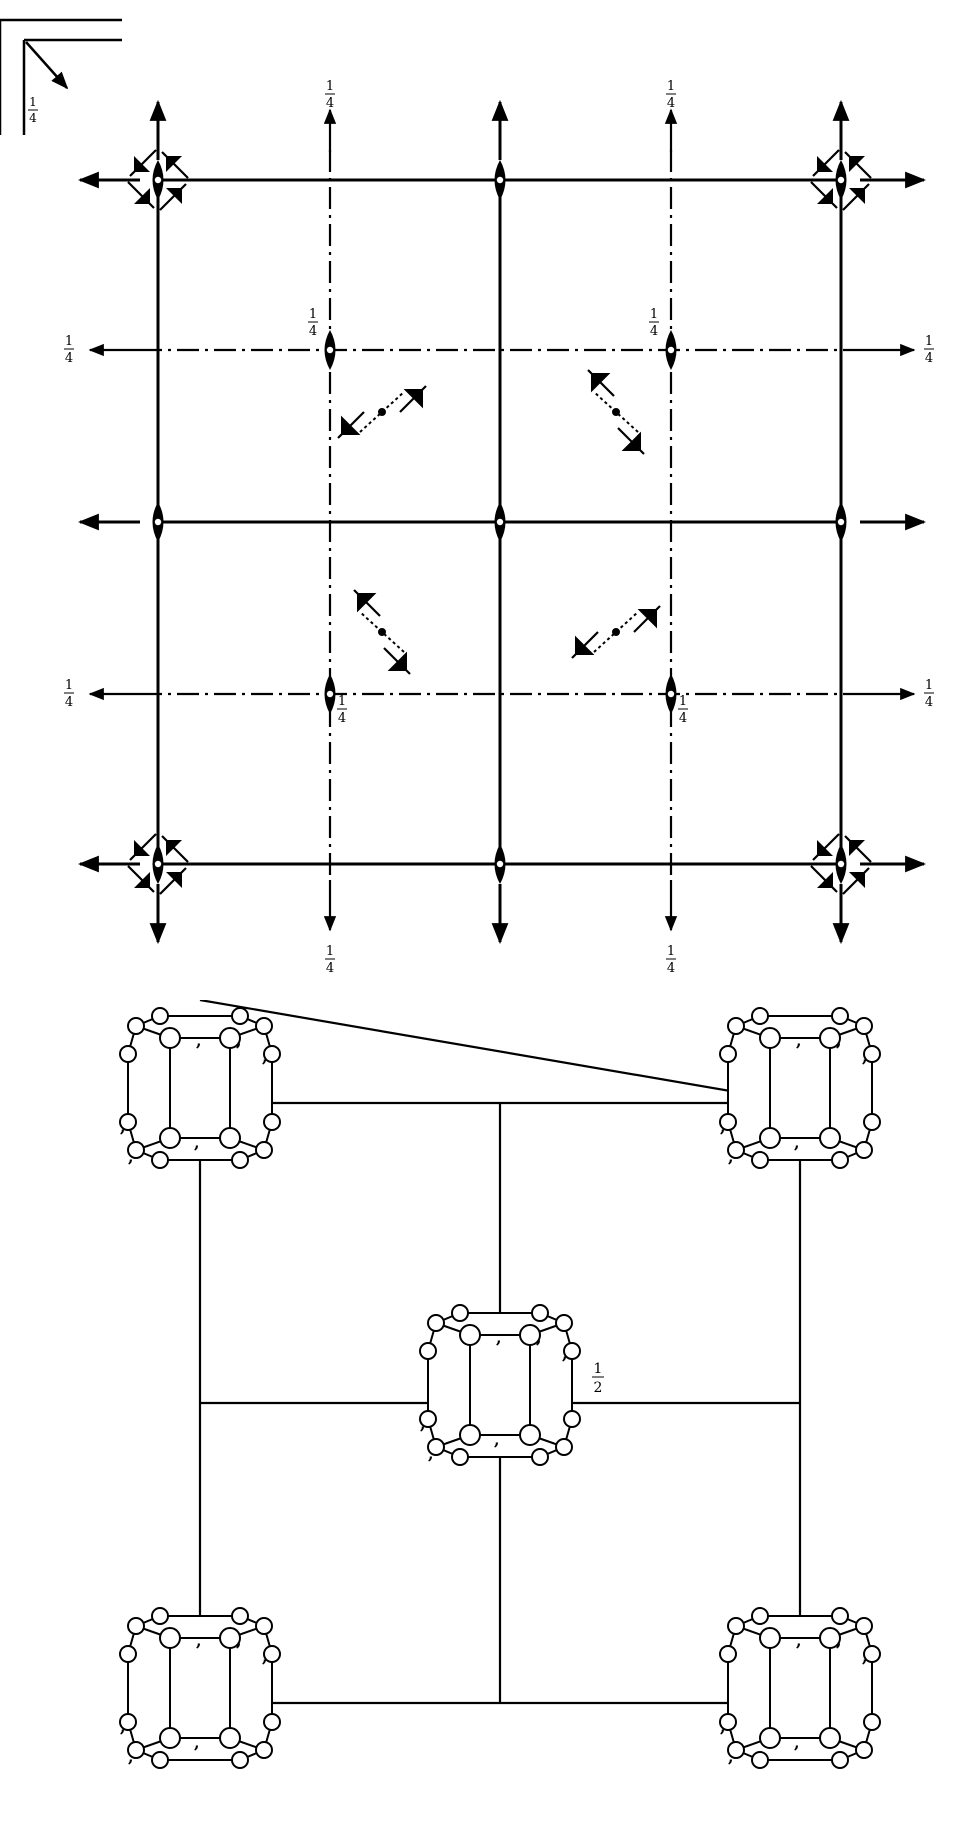 The width and height of the screenshot is (954, 1821). Describe the element at coordinates (598, 1388) in the screenshot. I see `svg-text: 2` at that location.